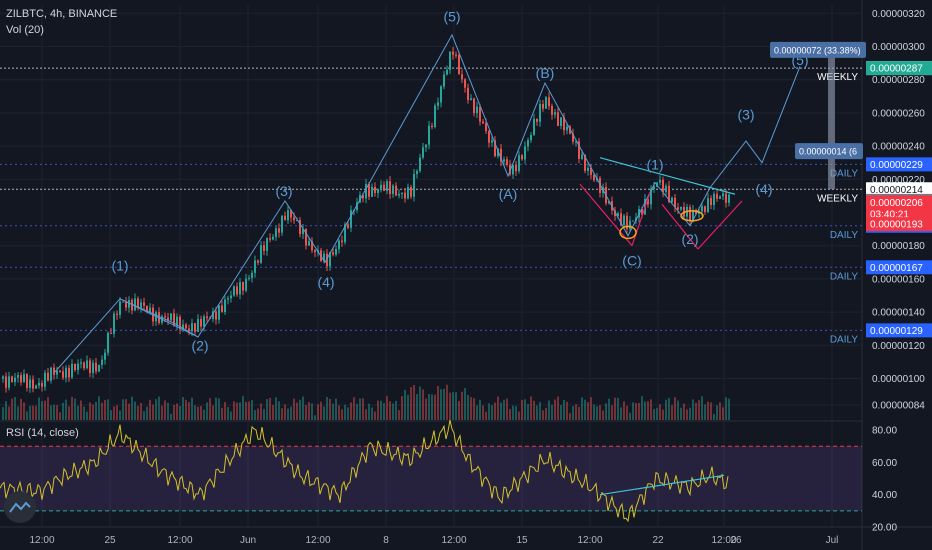 This screenshot has height=550, width=932. What do you see at coordinates (837, 198) in the screenshot?
I see `level-label: WEEKLY` at bounding box center [837, 198].